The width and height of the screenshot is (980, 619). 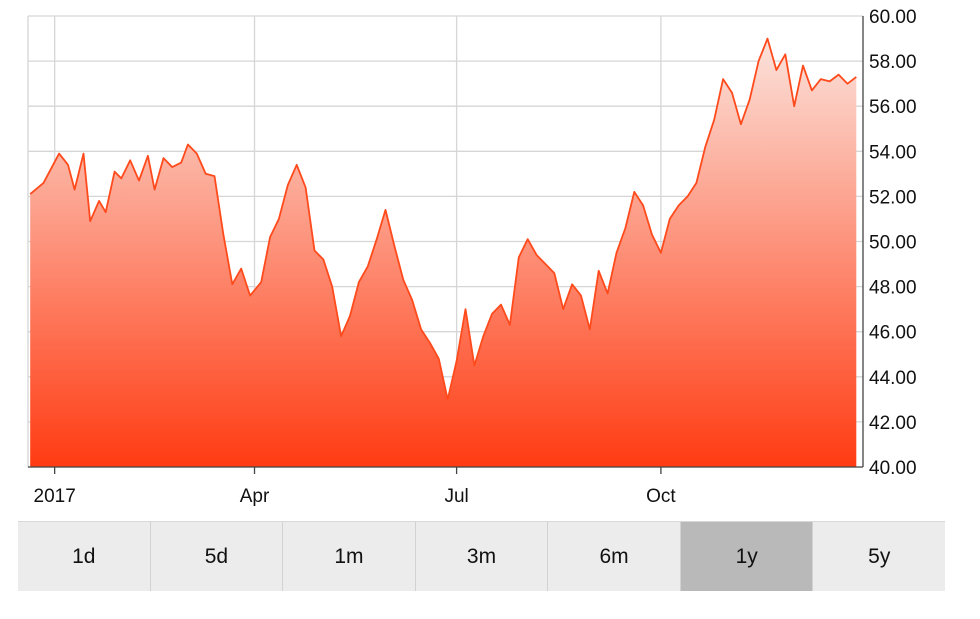 I want to click on x-tick-label: 2017, so click(x=55, y=496).